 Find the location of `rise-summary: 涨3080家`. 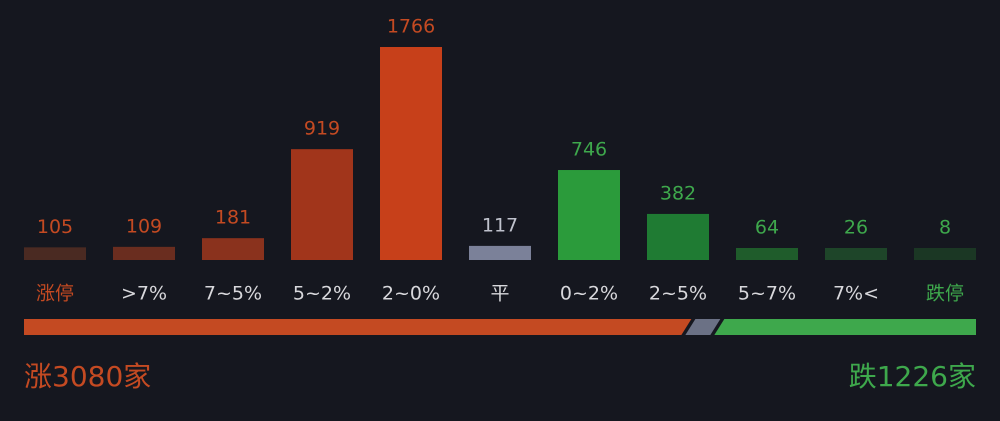

rise-summary: 涨3080家 is located at coordinates (87, 376).